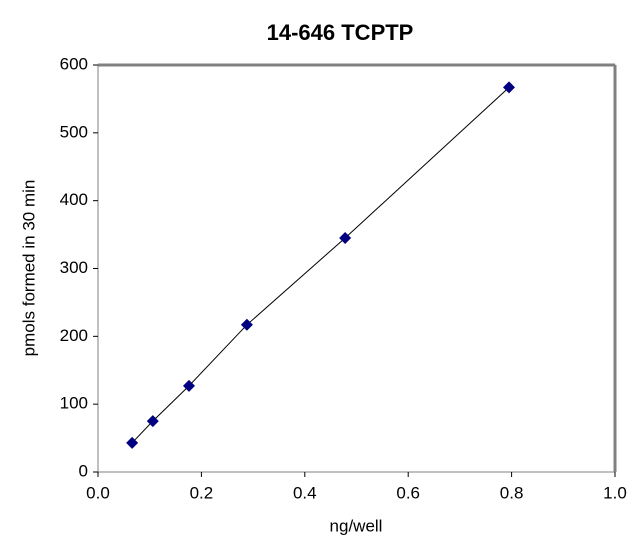 Image resolution: width=641 pixels, height=553 pixels. What do you see at coordinates (356, 525) in the screenshot?
I see `x-axis-label: ng/well` at bounding box center [356, 525].